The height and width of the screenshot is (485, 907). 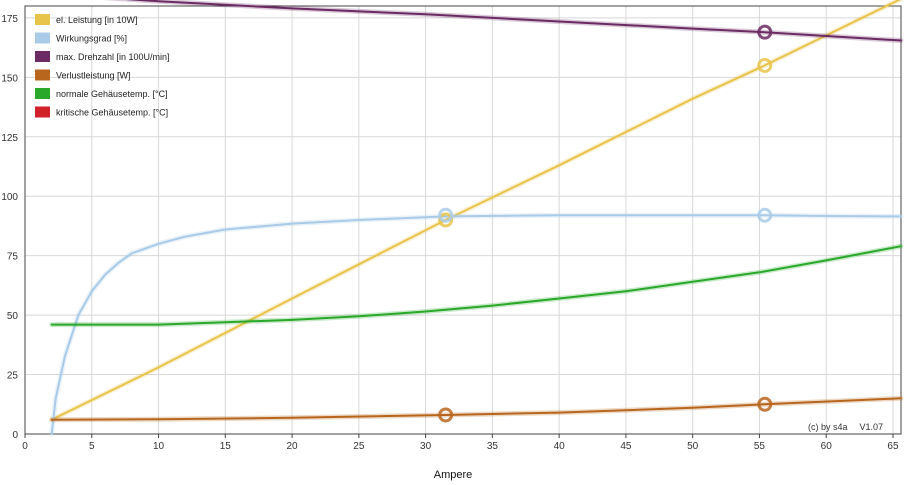 I want to click on legend-item: Wirkungsgrad [%], so click(x=81, y=38).